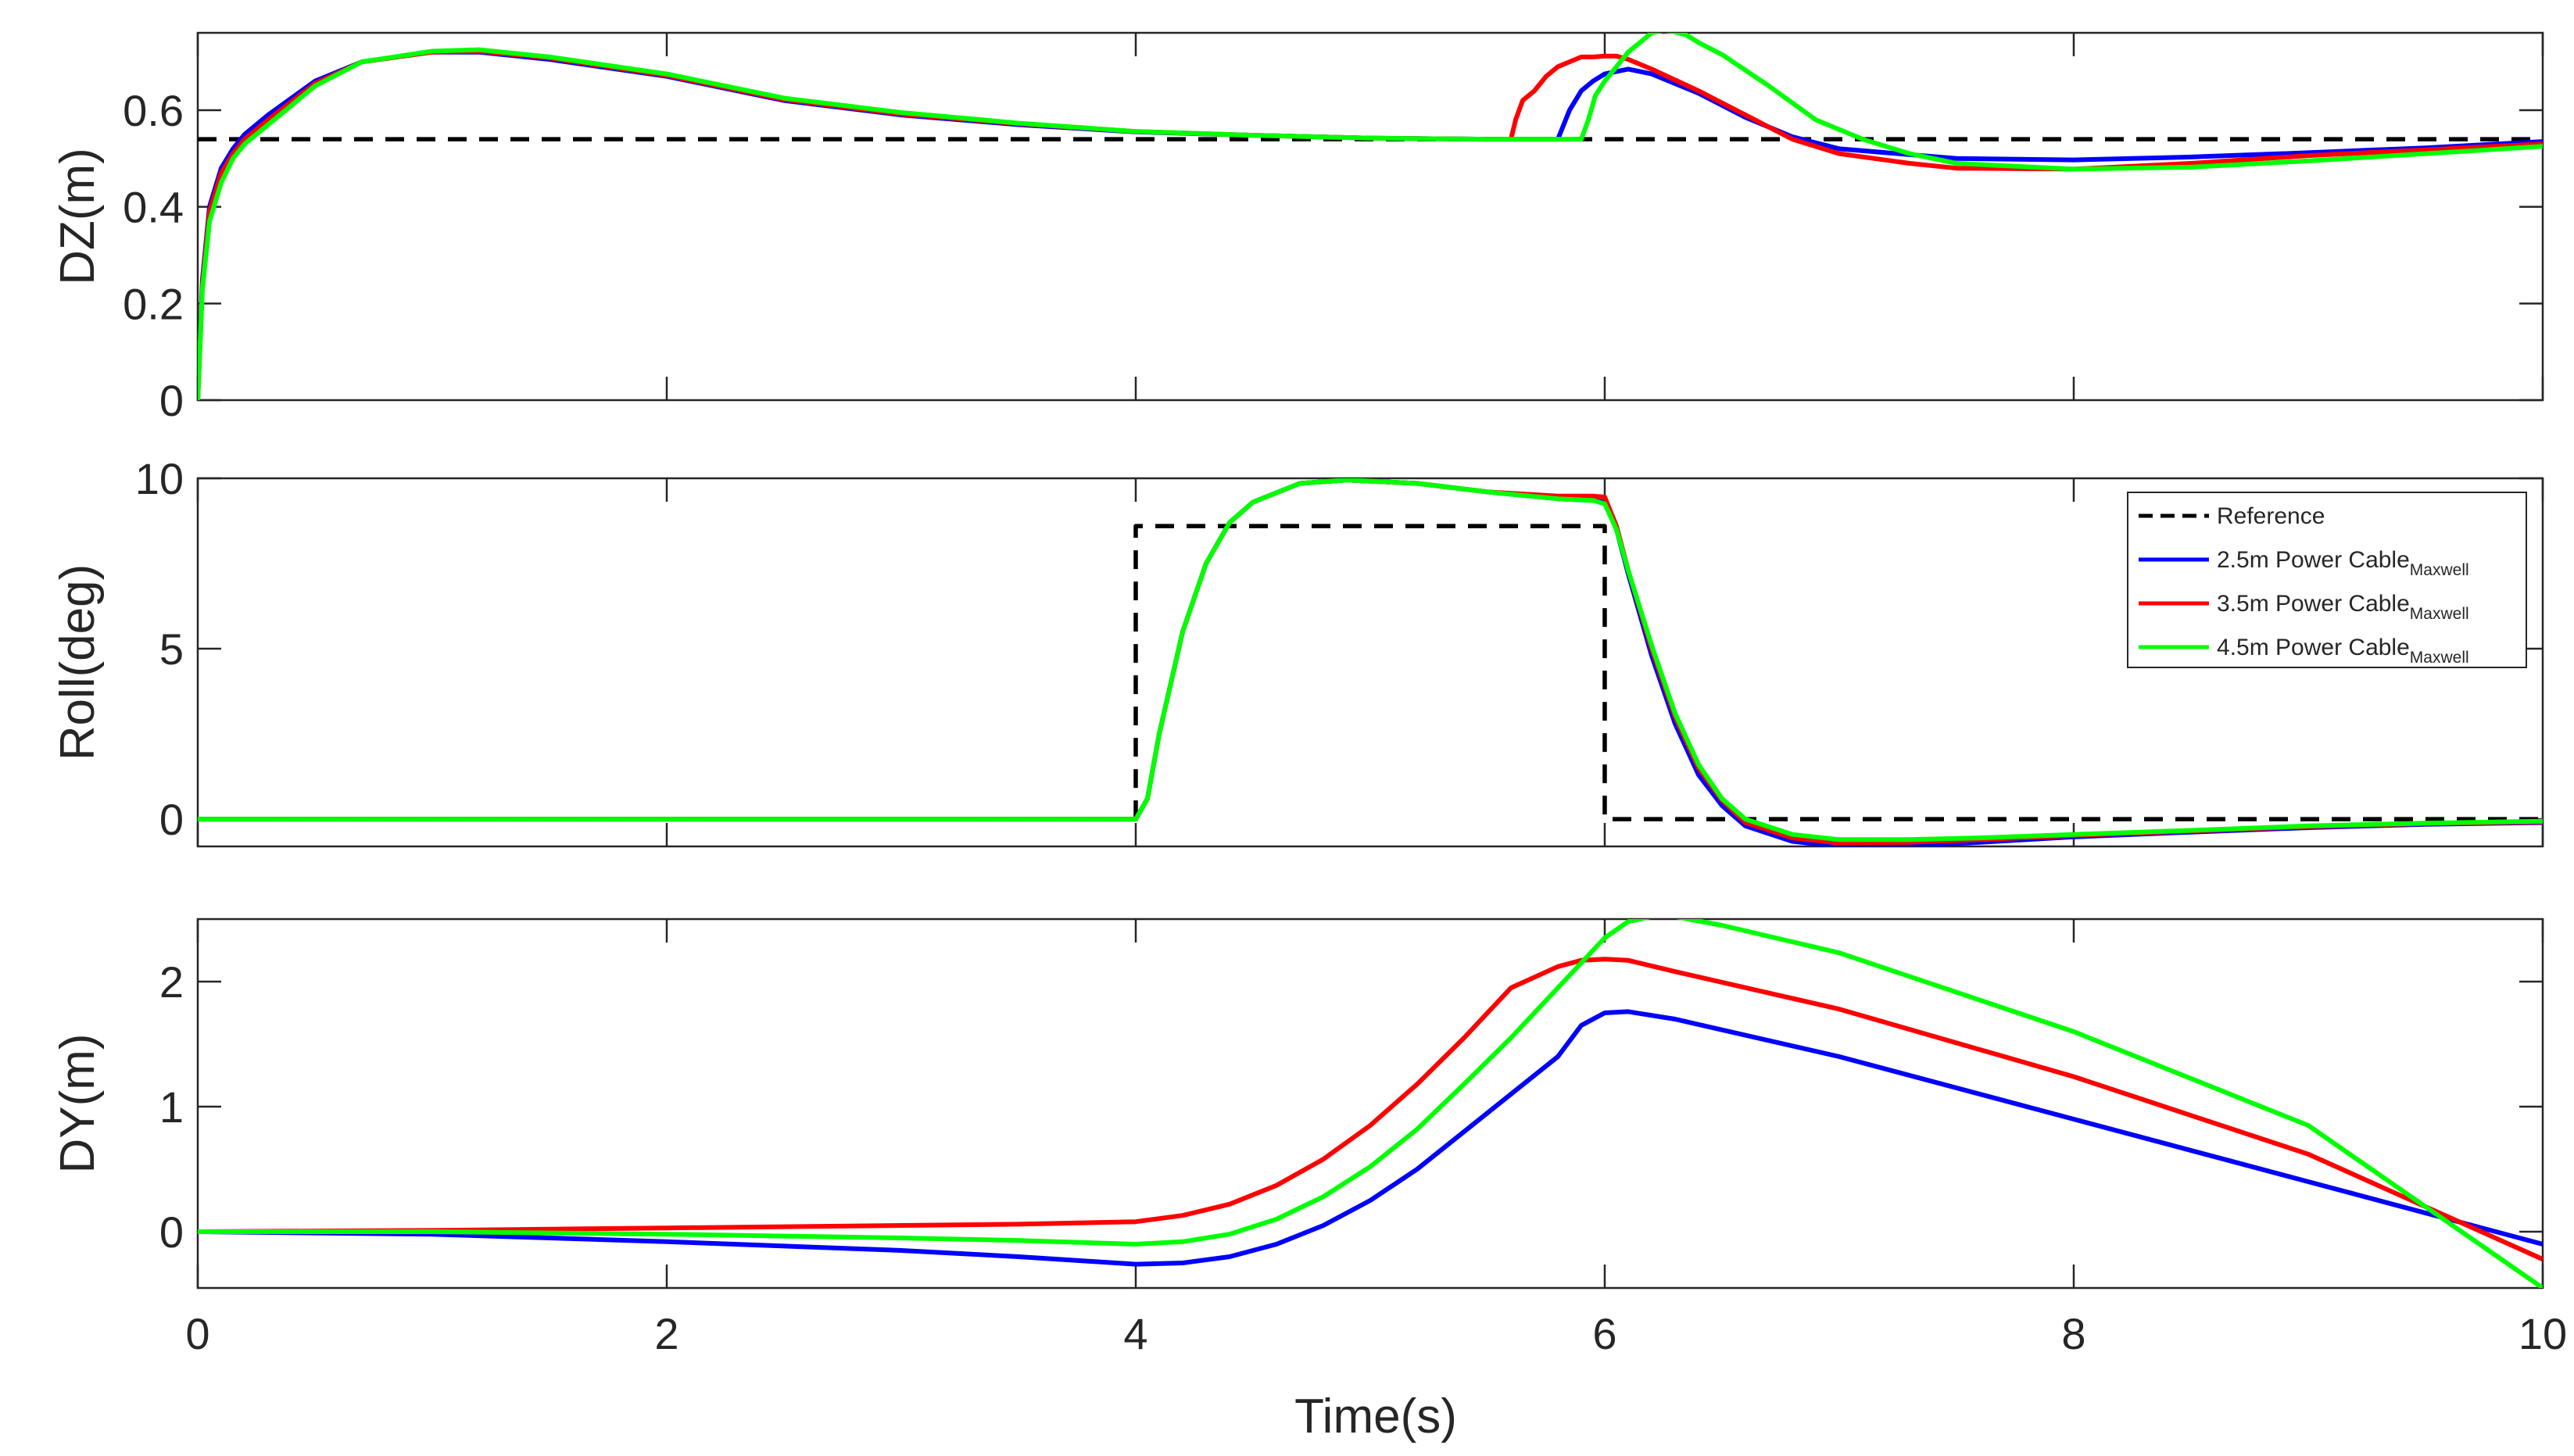 This screenshot has height=1456, width=2574. What do you see at coordinates (78, 662) in the screenshot?
I see `roll-y-axis-label: Roll(deg)` at bounding box center [78, 662].